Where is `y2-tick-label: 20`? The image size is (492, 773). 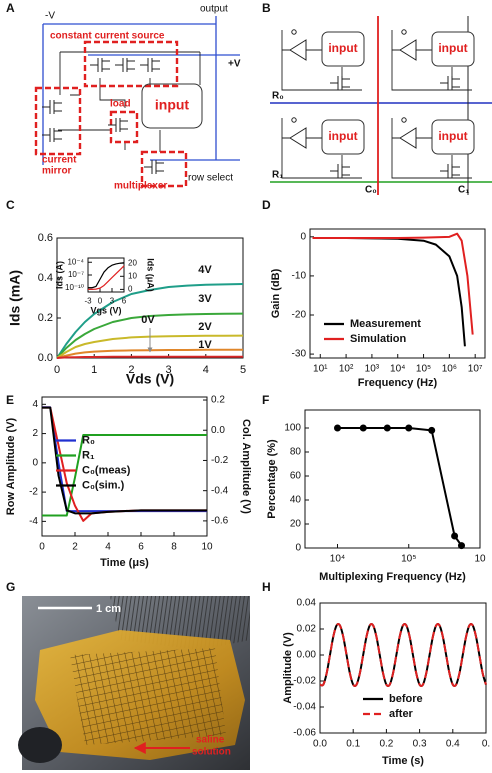
y2-tick-label: 20 is located at coordinates (132, 262).